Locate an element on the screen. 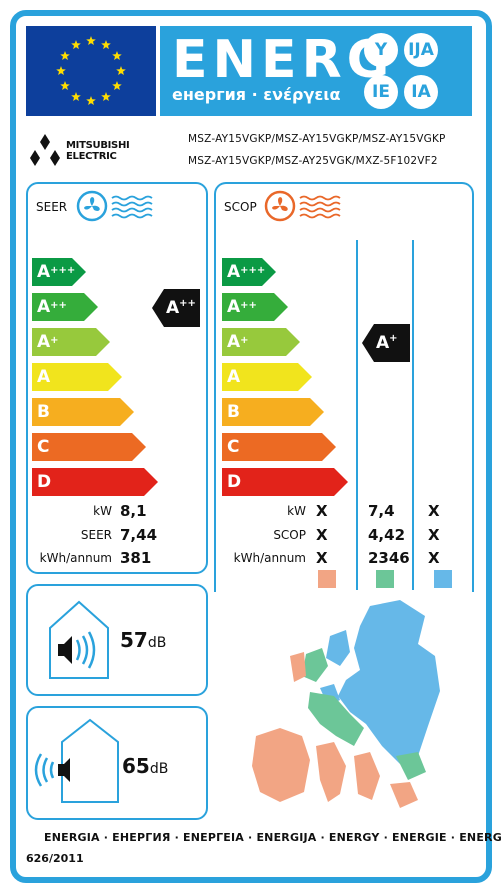 The height and width of the screenshot is (893, 502). scop-annum-warmer: X is located at coordinates (322, 558).